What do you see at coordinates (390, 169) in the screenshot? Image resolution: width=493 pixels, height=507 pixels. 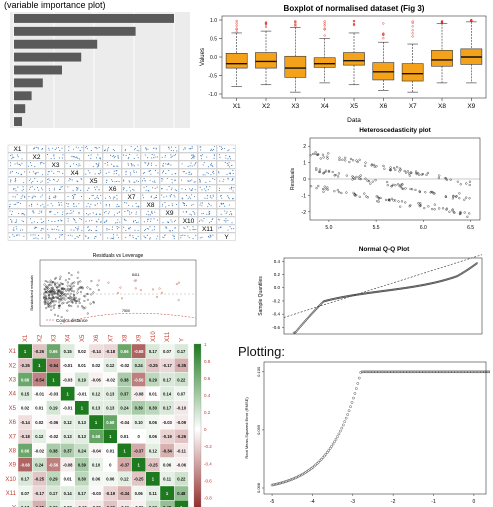 I see `residual-band` at bounding box center [390, 169].